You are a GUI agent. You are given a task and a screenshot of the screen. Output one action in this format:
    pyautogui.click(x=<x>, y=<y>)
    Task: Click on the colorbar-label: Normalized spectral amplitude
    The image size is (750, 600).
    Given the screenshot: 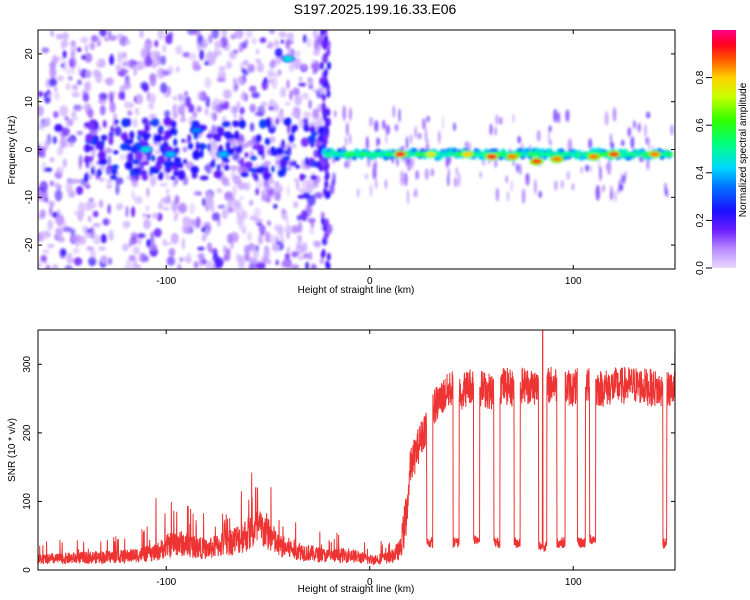 What is the action you would take?
    pyautogui.click(x=743, y=149)
    